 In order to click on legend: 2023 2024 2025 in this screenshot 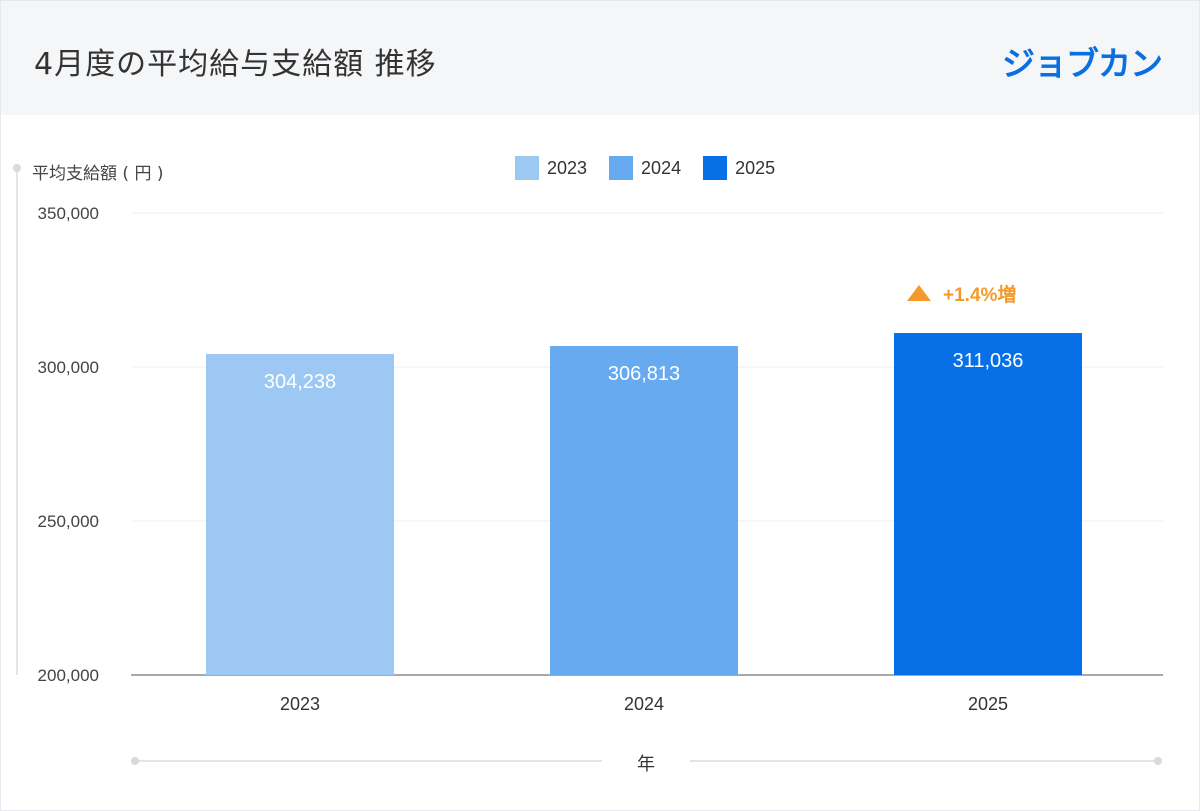, I will do `click(656, 168)`.